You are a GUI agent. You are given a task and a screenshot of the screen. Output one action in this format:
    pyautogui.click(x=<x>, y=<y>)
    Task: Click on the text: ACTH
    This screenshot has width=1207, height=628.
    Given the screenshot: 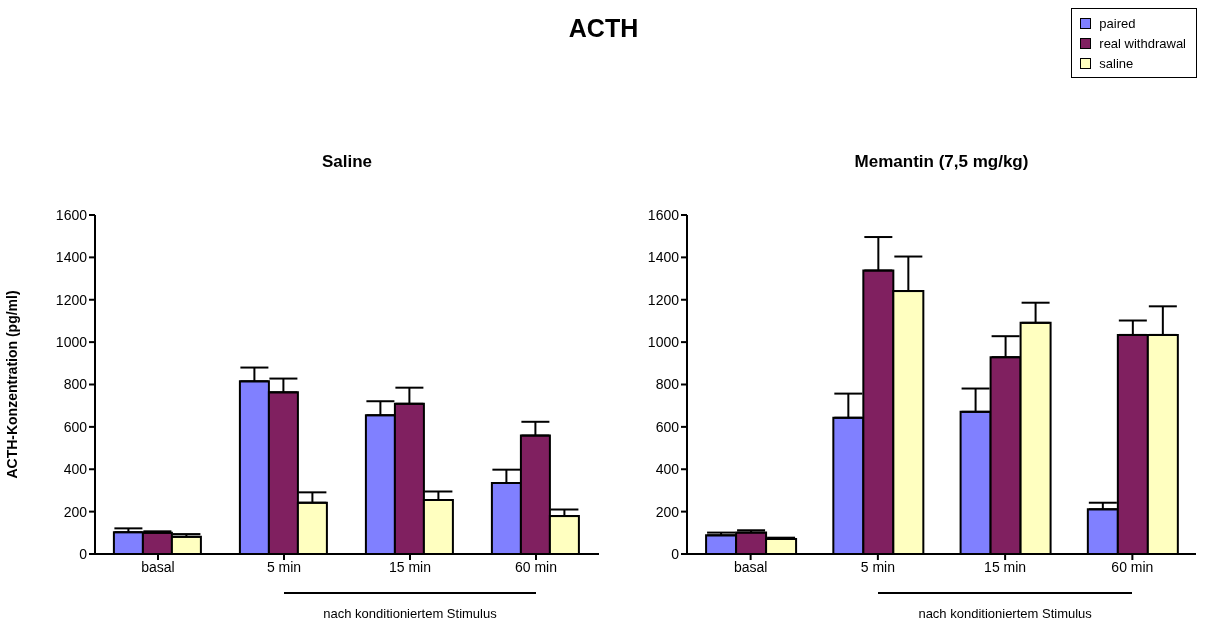 What is the action you would take?
    pyautogui.click(x=603, y=28)
    